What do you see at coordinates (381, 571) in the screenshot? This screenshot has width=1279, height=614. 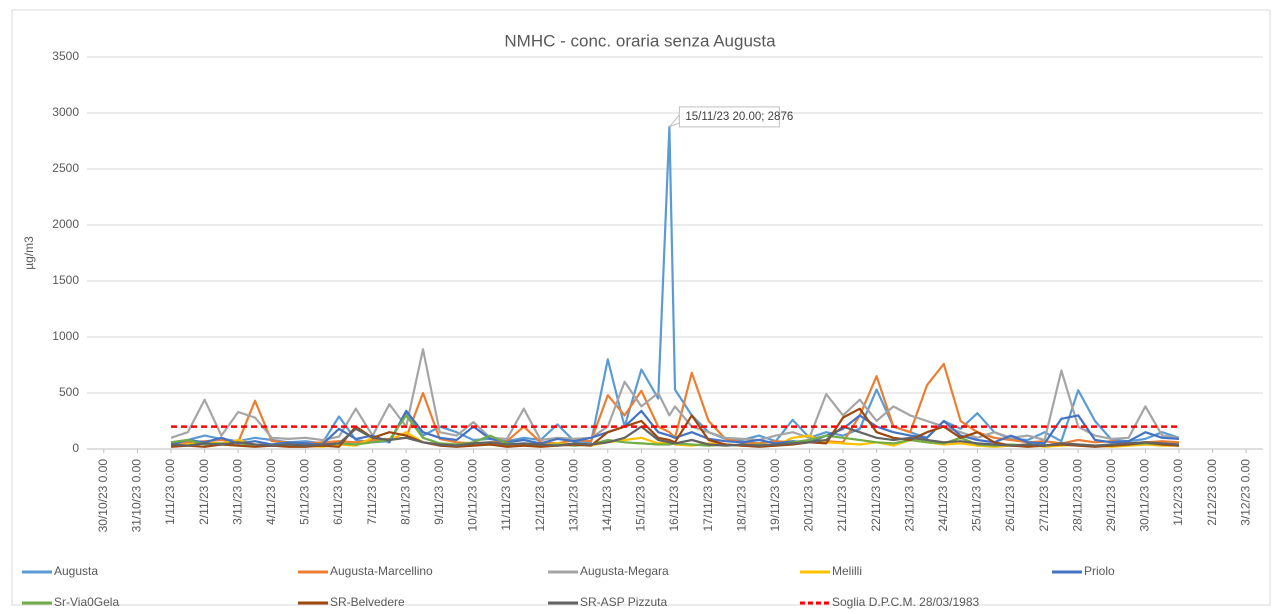 I see `legend-label: Augusta-Marcellino` at bounding box center [381, 571].